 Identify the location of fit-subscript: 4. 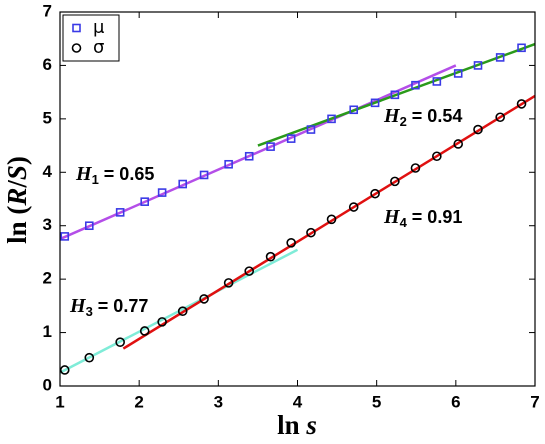
(404, 222).